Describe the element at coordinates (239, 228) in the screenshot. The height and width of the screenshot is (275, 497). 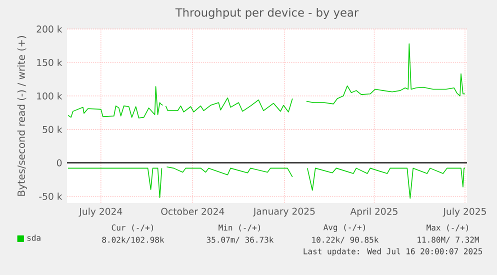
I see `text: Min (-/+)` at that location.